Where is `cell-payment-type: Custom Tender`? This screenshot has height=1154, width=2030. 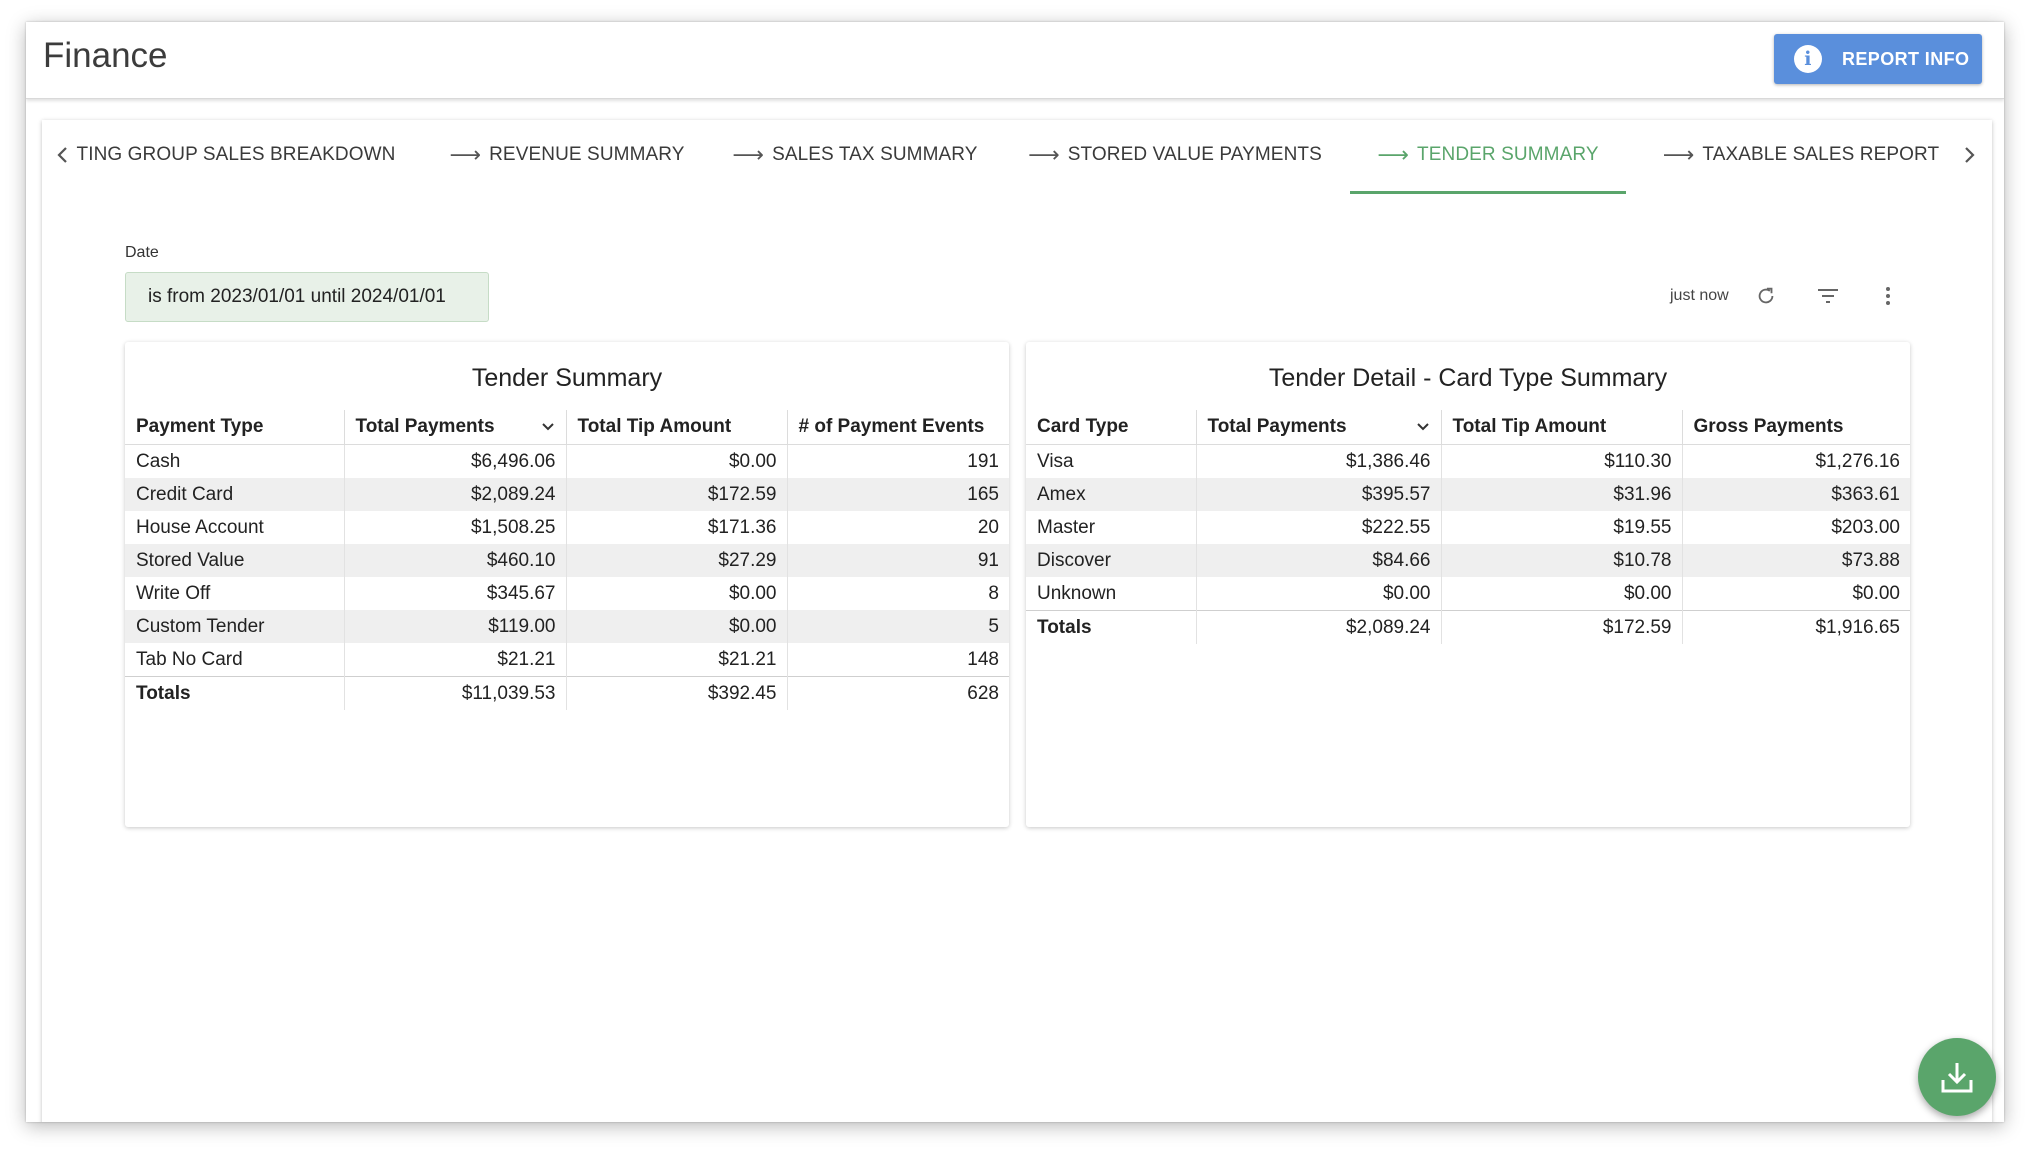
cell-payment-type: Custom Tender is located at coordinates (234, 626).